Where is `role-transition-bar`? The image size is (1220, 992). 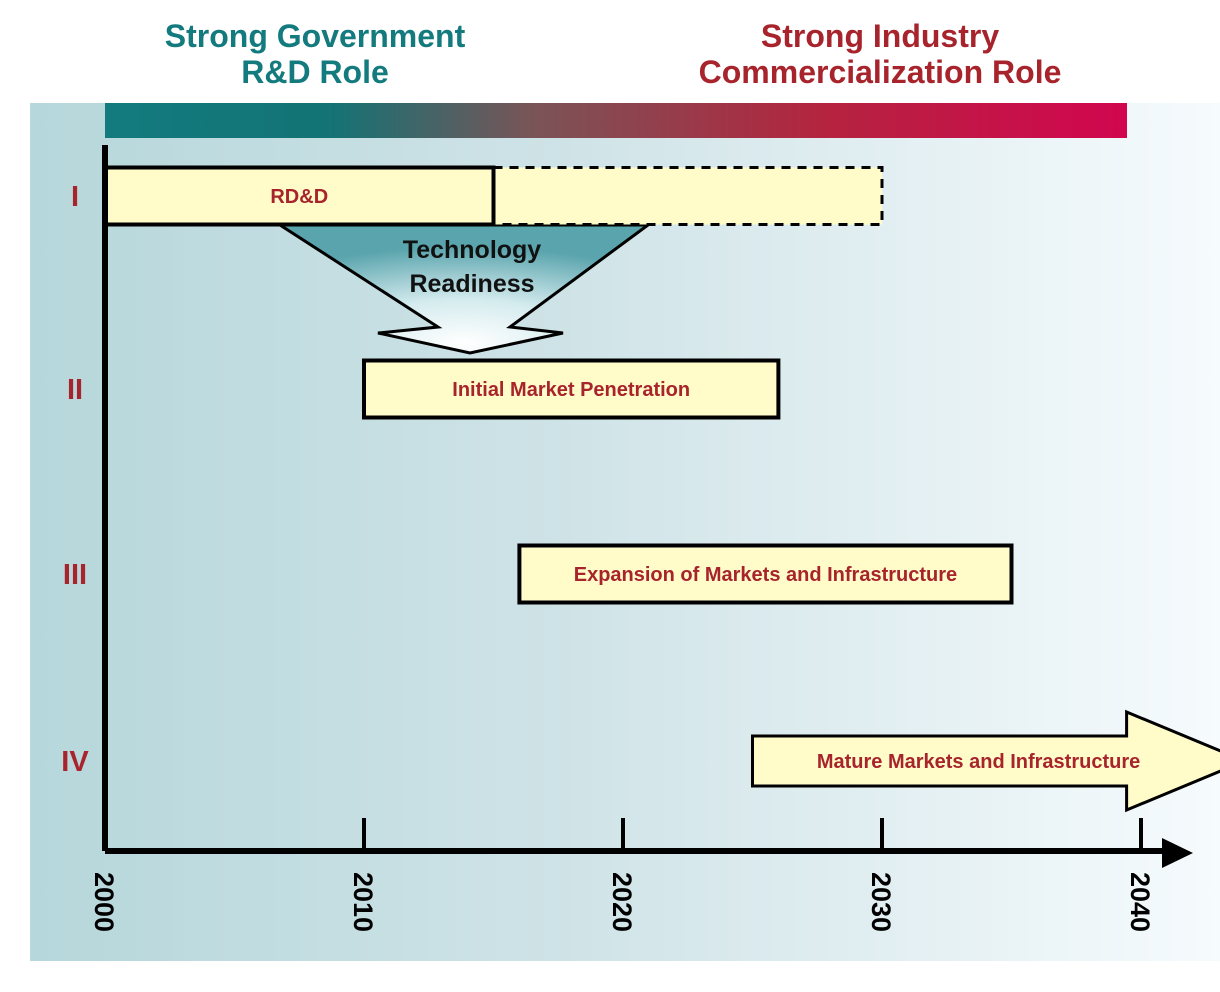 role-transition-bar is located at coordinates (616, 120).